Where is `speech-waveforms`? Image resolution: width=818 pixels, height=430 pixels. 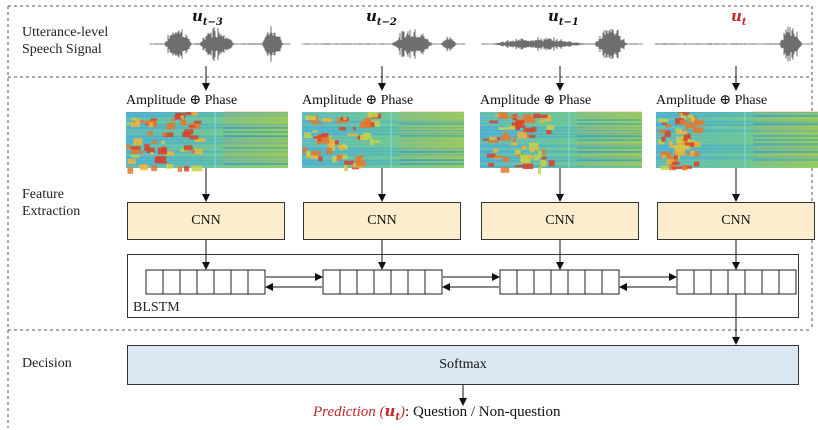
speech-waveforms is located at coordinates (480, 44).